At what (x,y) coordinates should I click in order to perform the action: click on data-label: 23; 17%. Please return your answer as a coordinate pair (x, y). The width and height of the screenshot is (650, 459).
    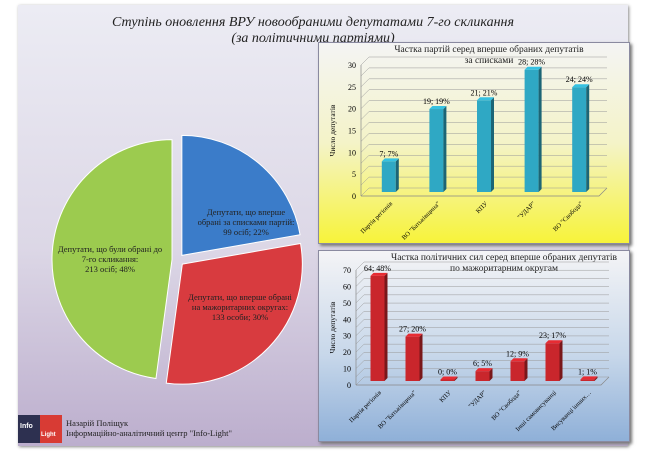
    Looking at the image, I should click on (552, 335).